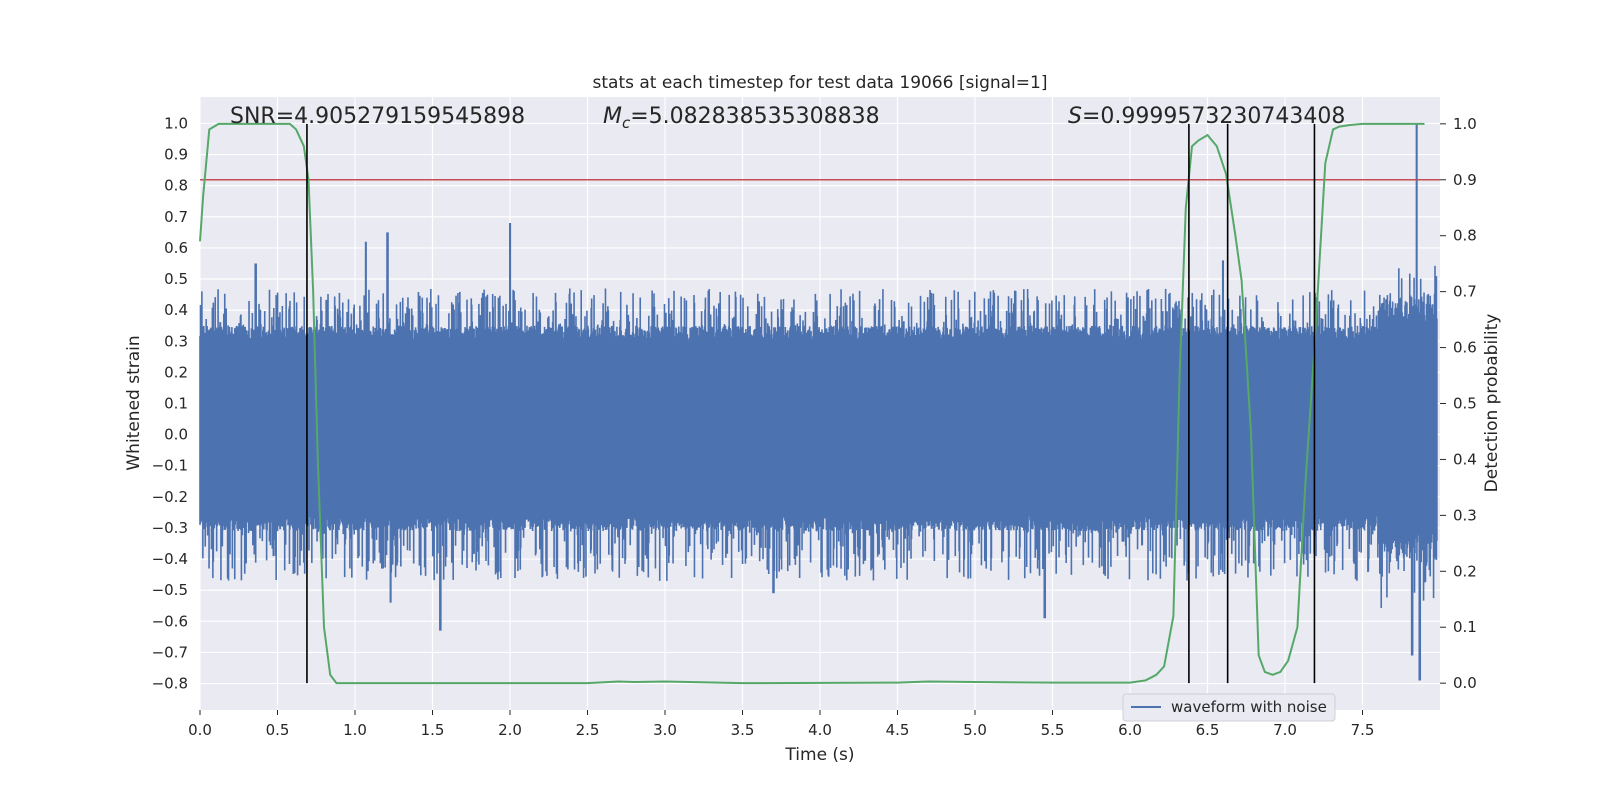 This screenshot has width=1600, height=800. Describe the element at coordinates (1208, 730) in the screenshot. I see `x-tick-label: 6.5` at that location.